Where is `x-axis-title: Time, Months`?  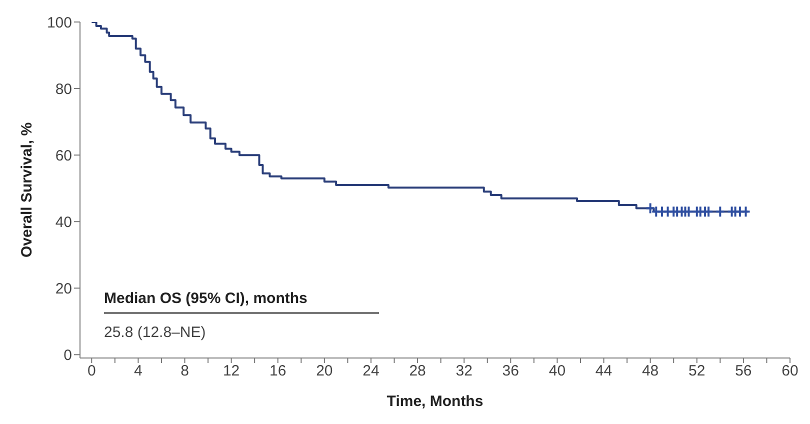
x-axis-title: Time, Months is located at coordinates (435, 401).